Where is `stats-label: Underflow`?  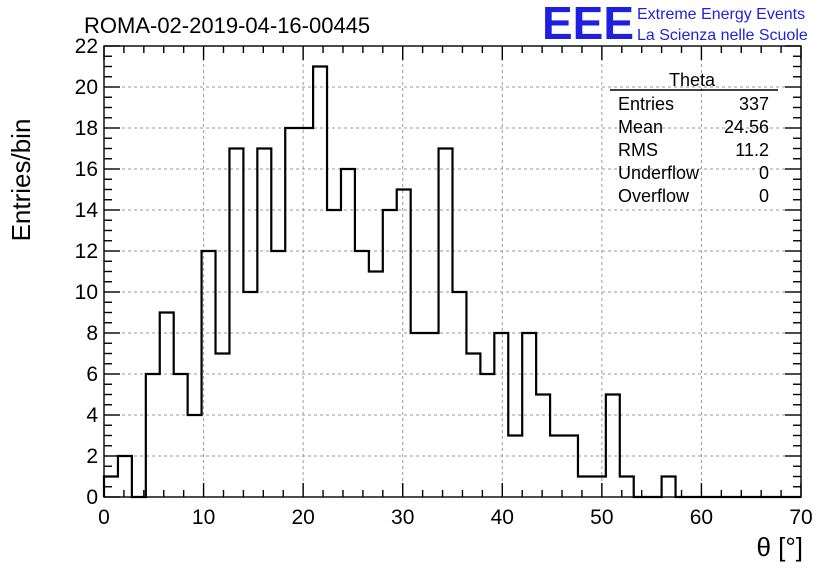 stats-label: Underflow is located at coordinates (659, 173).